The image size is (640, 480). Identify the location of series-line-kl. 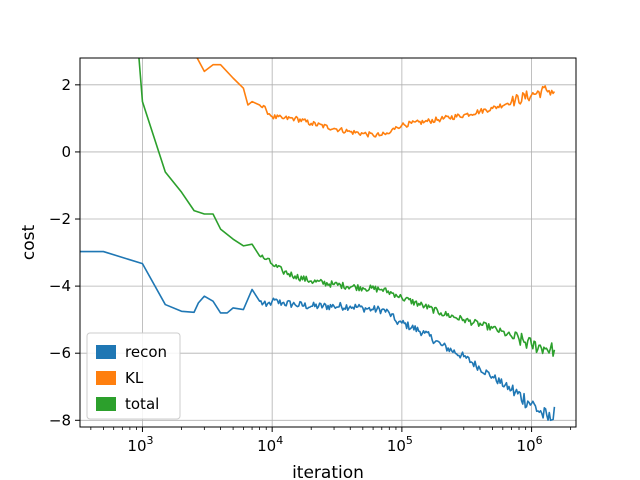
(376, 98).